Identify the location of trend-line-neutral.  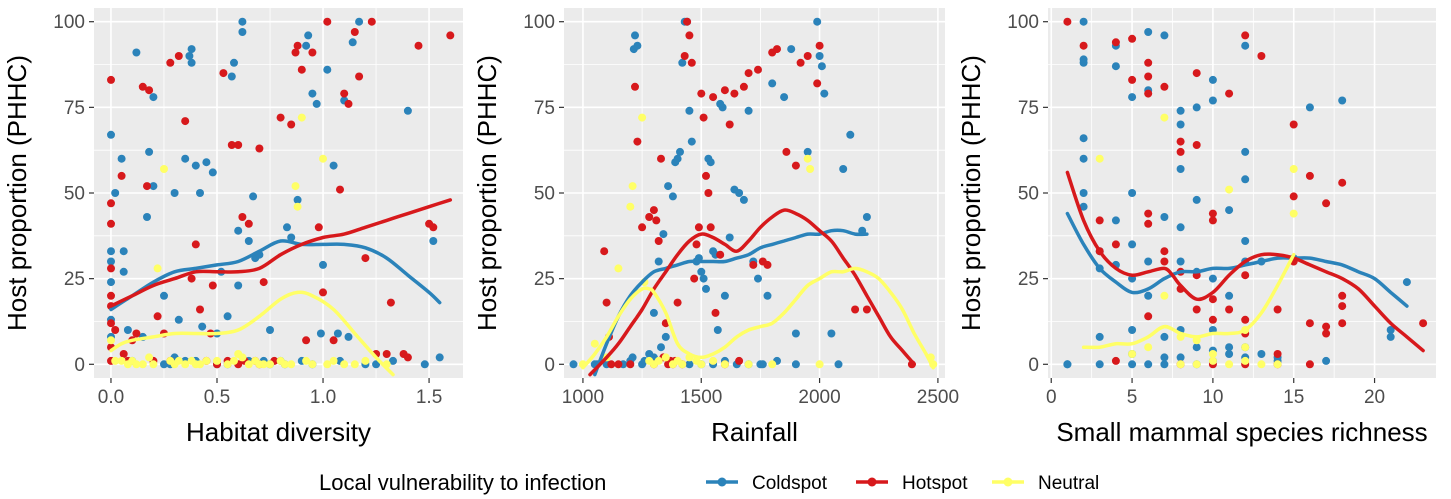
(252, 333).